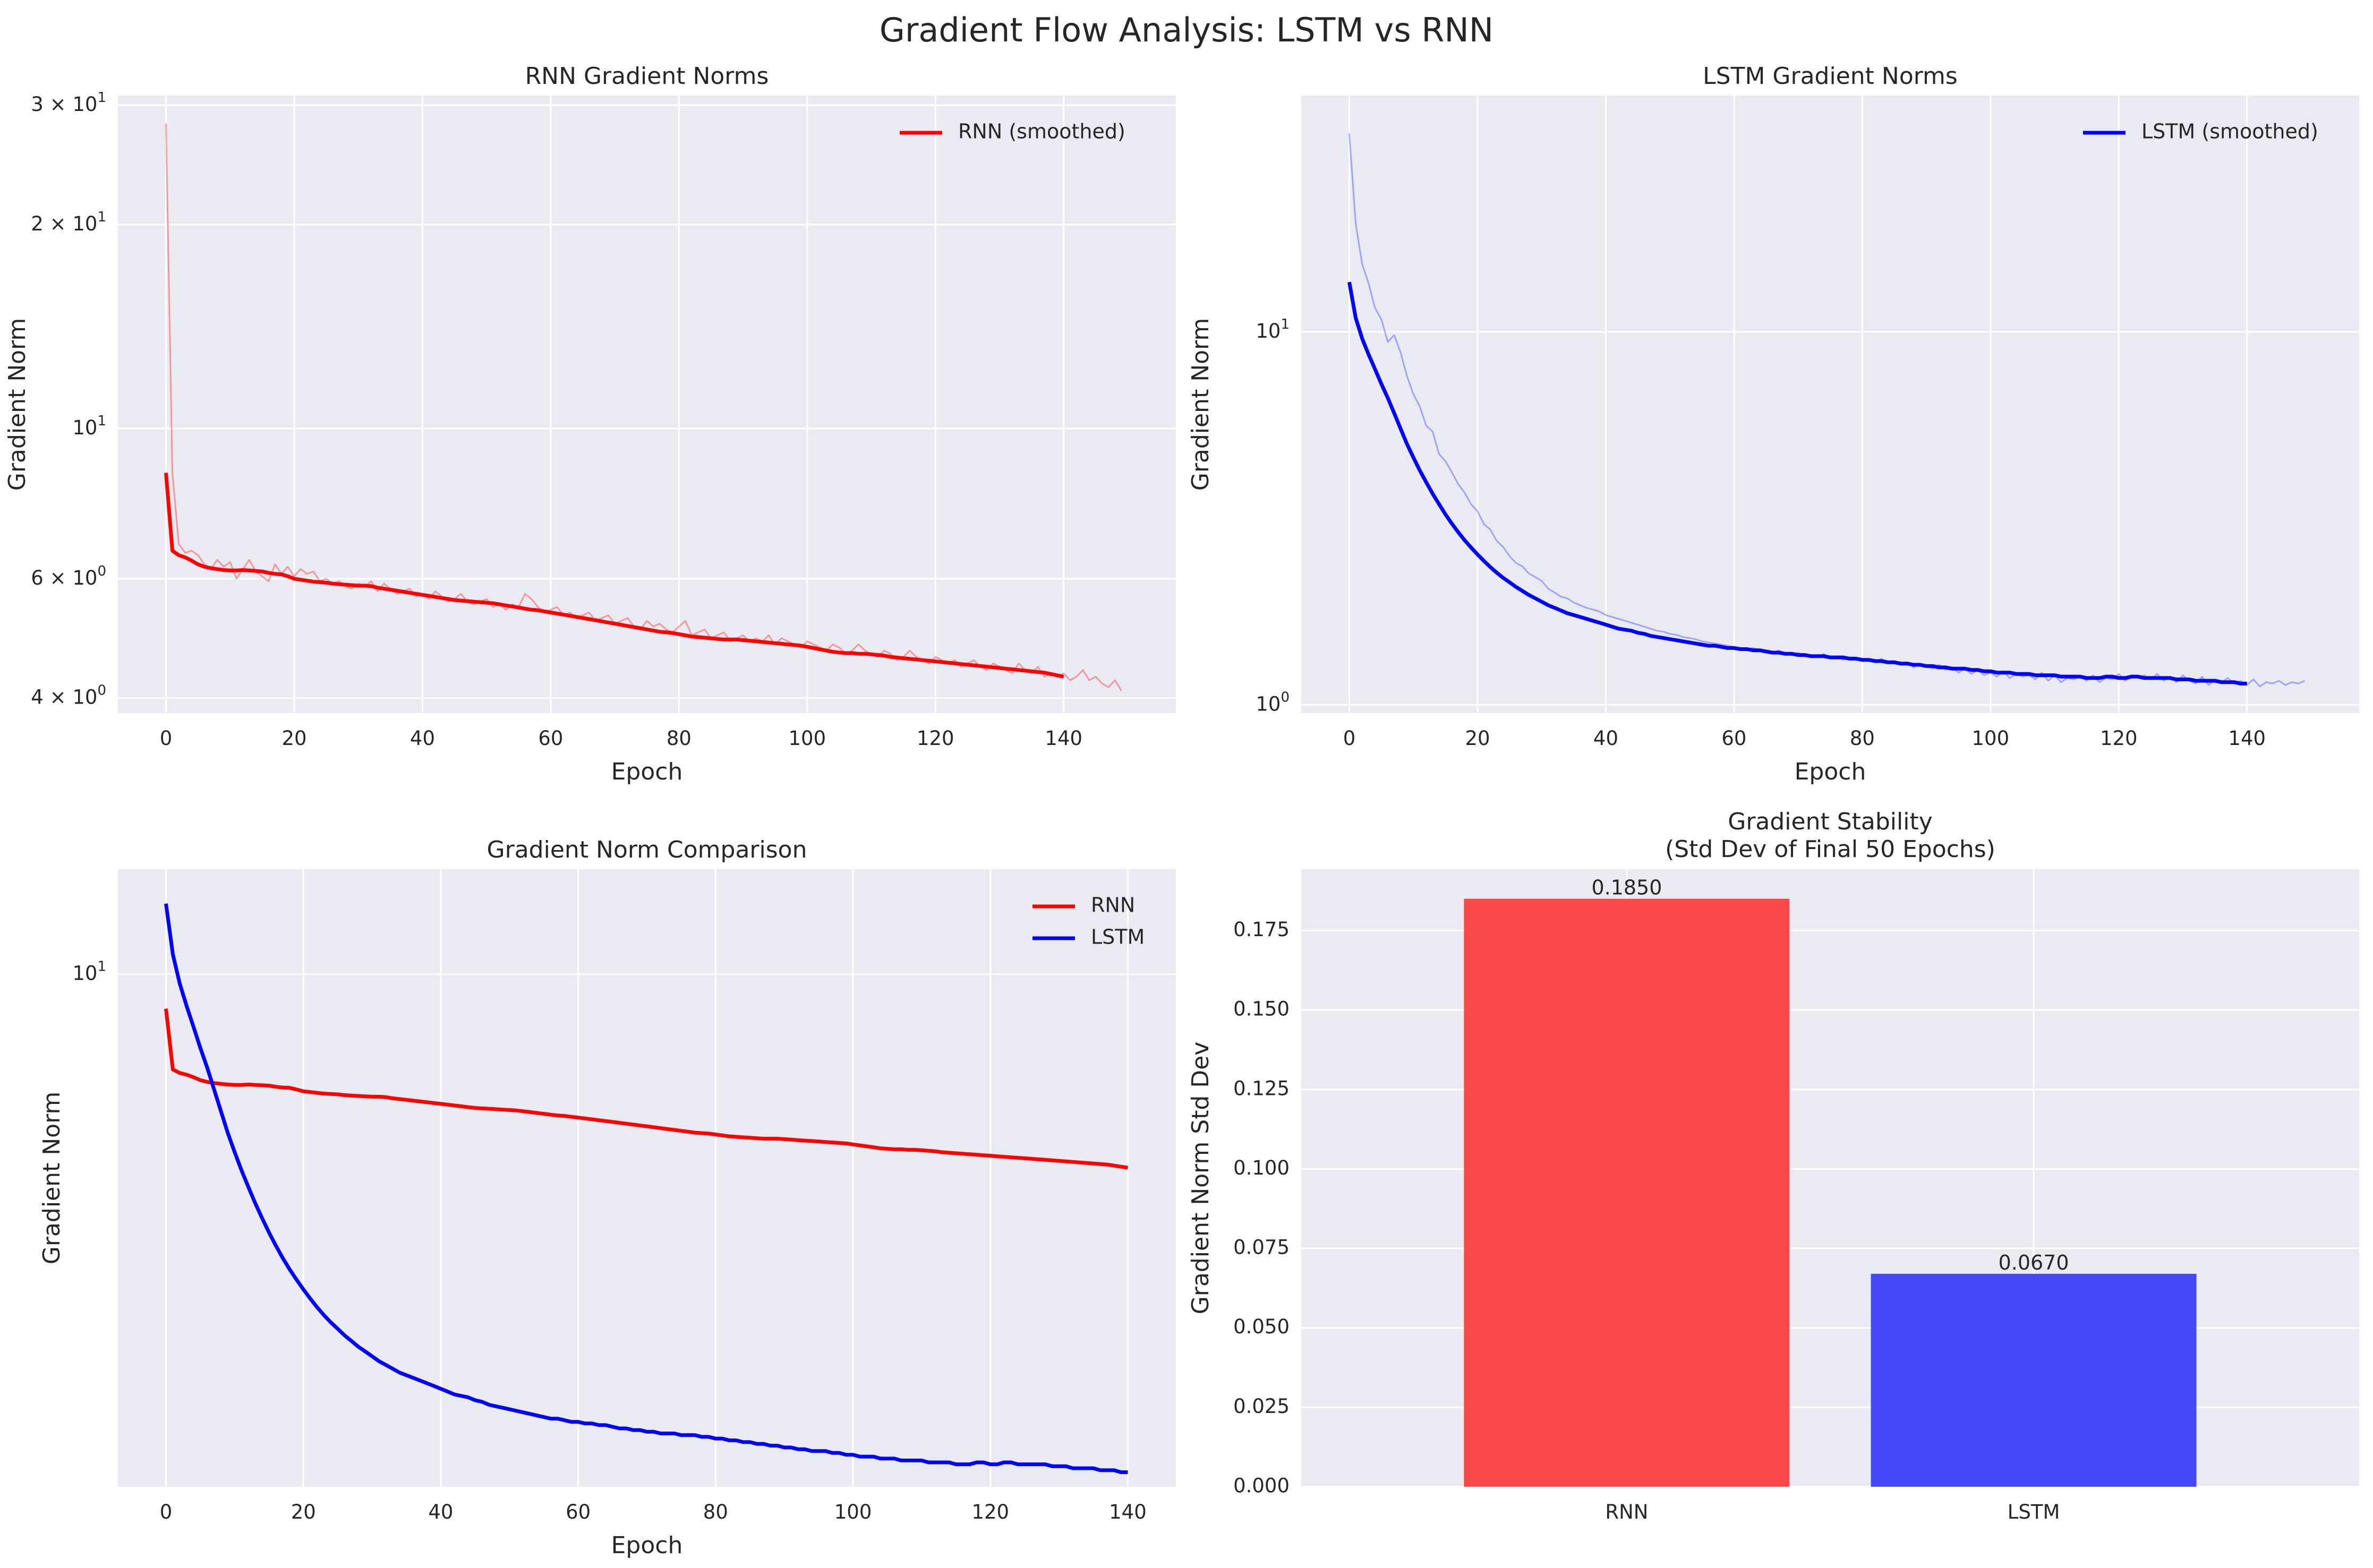 Image resolution: width=2373 pixels, height=1568 pixels. I want to click on legend-label: LSTM (smoothed), so click(2229, 131).